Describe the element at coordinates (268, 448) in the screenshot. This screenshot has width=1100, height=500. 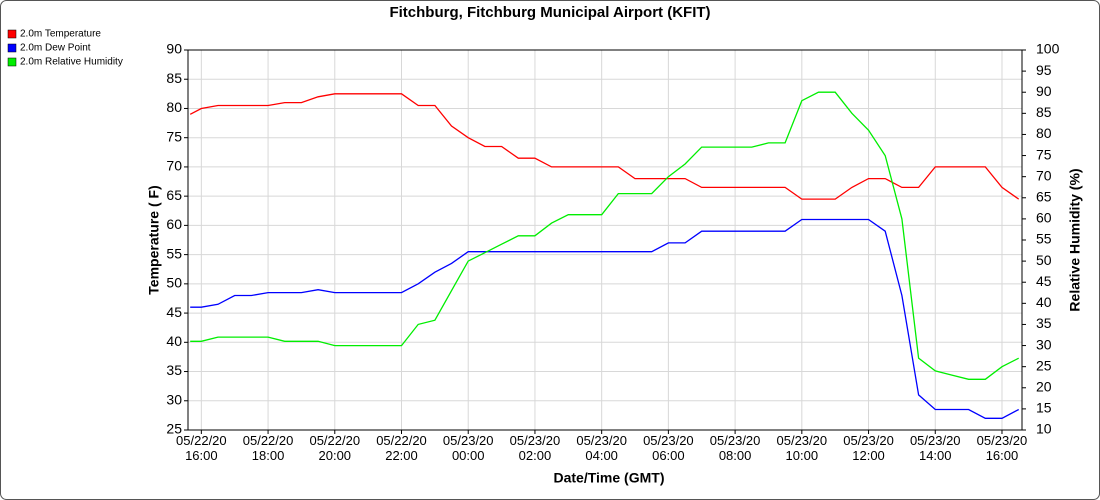
I see `x-tick-label: 05/22/20 18:00` at that location.